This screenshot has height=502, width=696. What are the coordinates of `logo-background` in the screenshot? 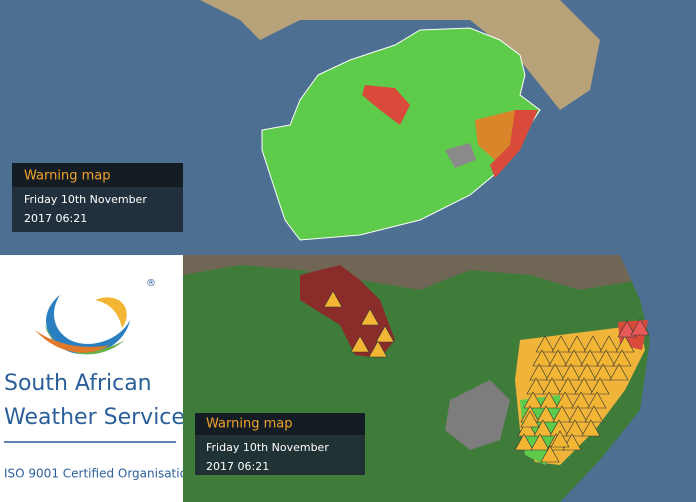 It's located at (91, 378).